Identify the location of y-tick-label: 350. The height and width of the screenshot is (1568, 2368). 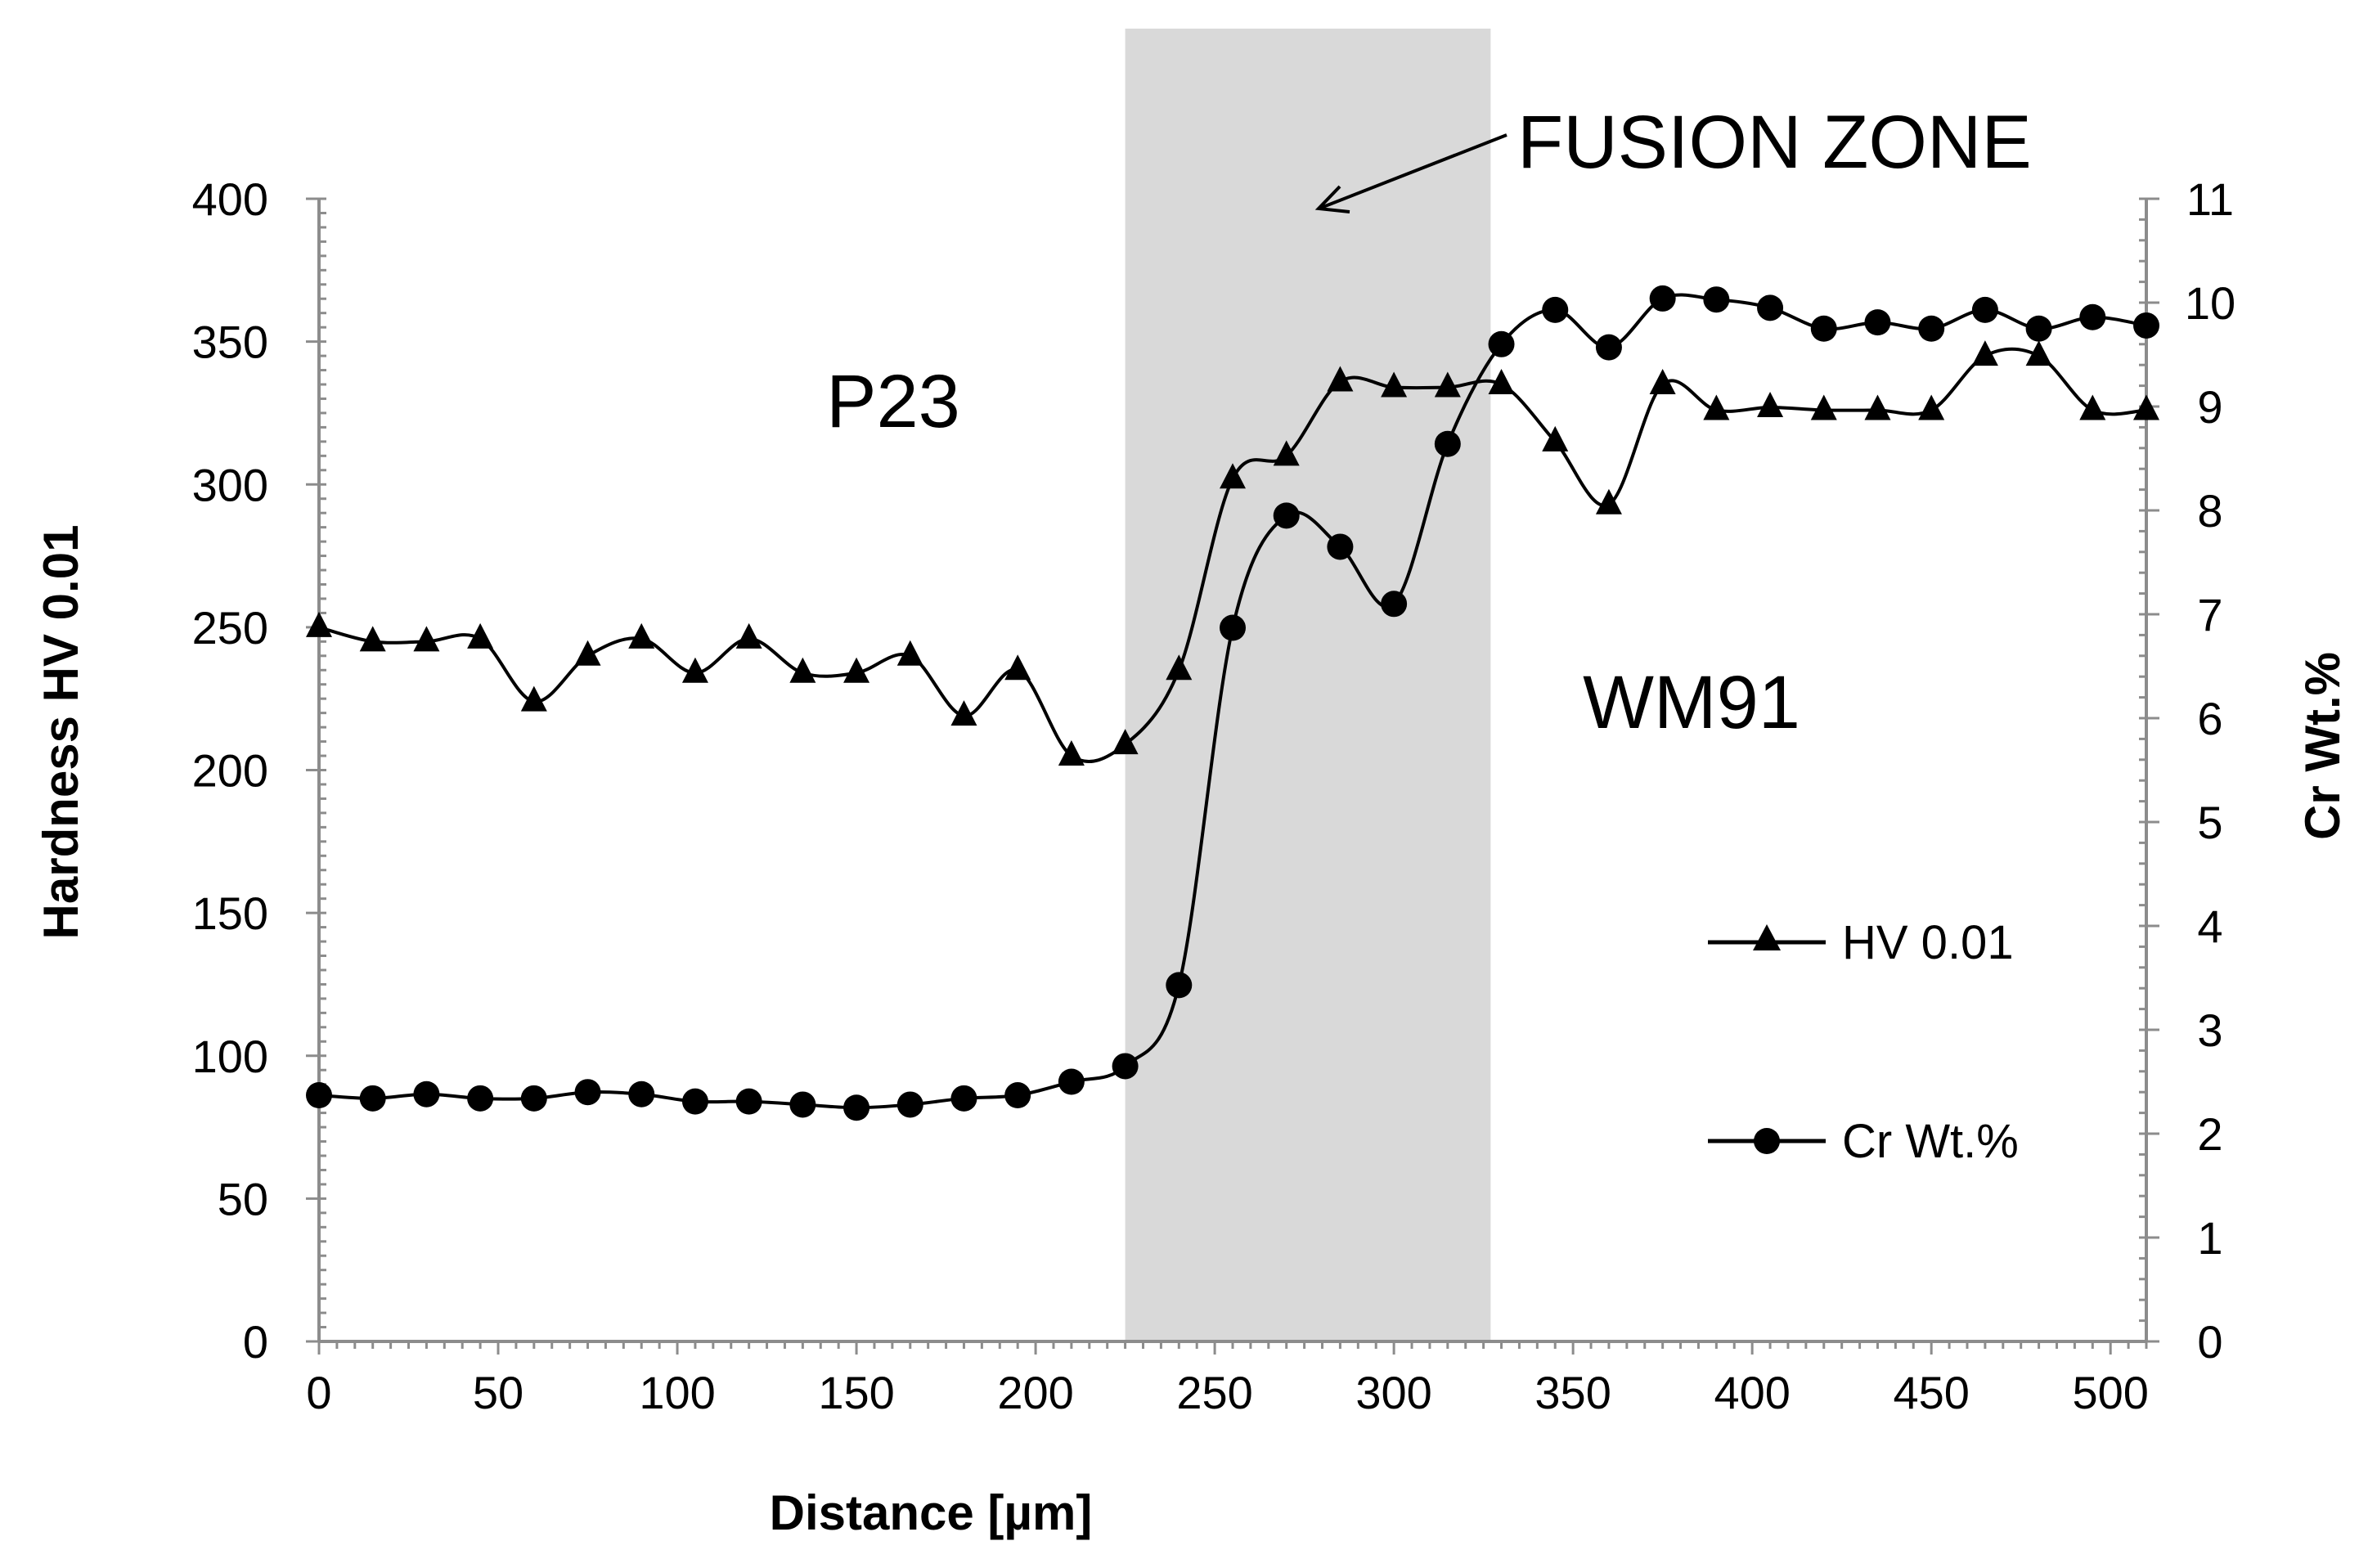
(230, 342).